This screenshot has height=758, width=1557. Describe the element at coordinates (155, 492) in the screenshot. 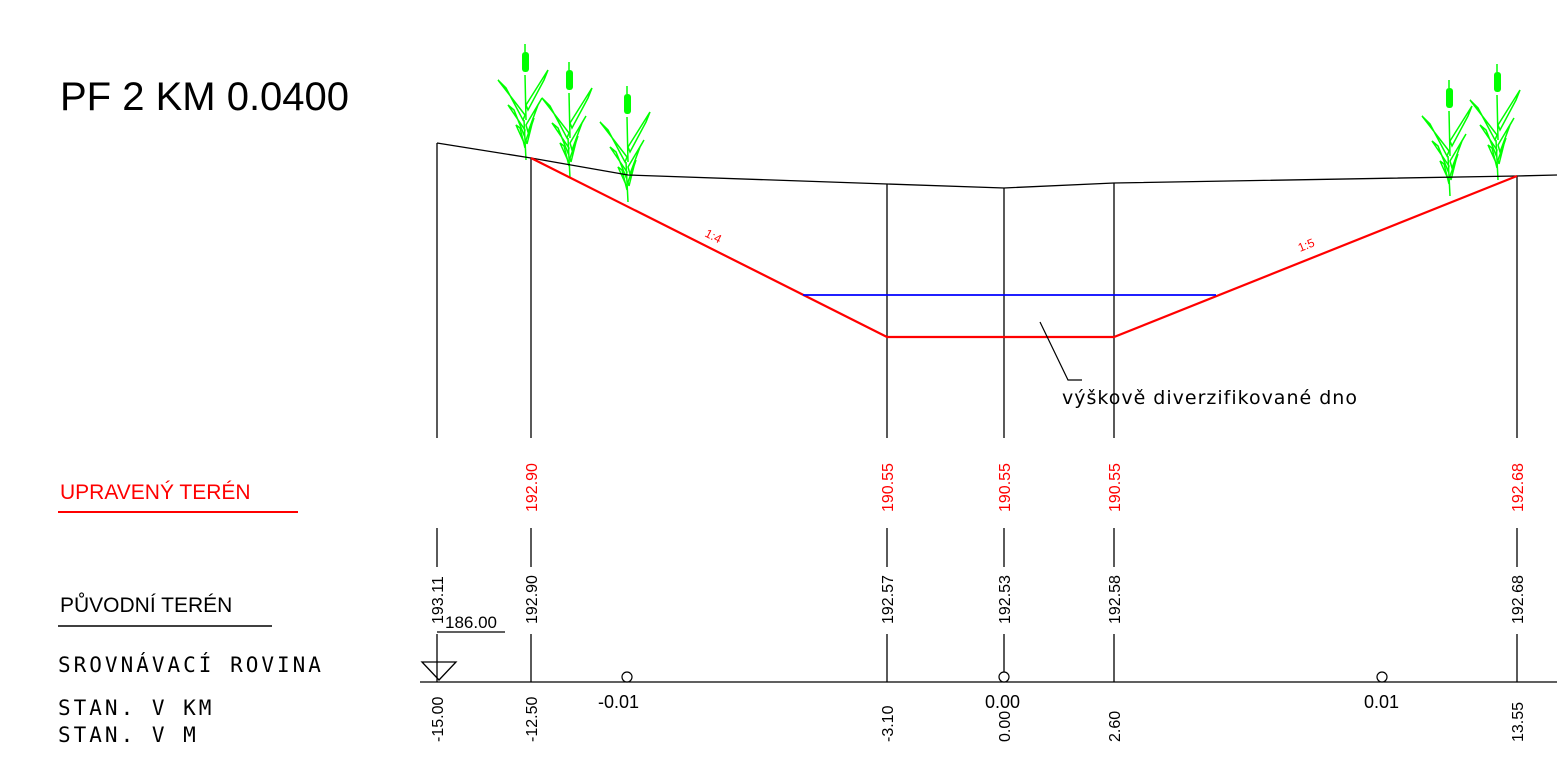

I see `designed-terrain-label: UPRAVENÝ TERÉN` at that location.